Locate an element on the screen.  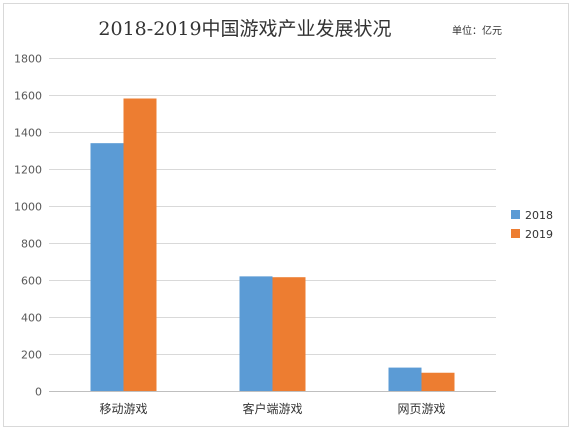
legend: 2018 2019 is located at coordinates (532, 225).